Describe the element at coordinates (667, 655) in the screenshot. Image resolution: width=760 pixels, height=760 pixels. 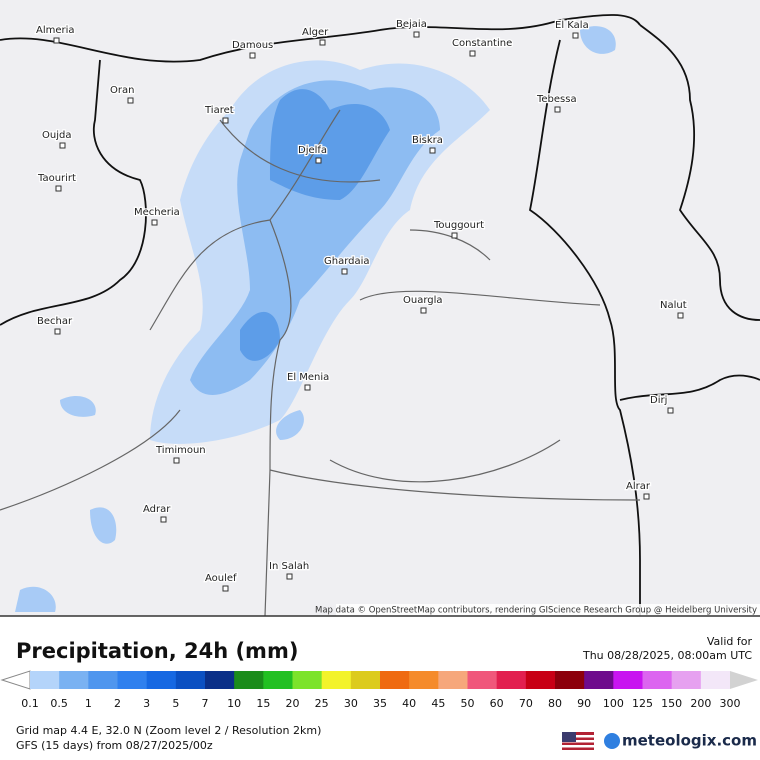
I see `valid-time: Thu 08/28/2025, 08:00am UTC` at that location.